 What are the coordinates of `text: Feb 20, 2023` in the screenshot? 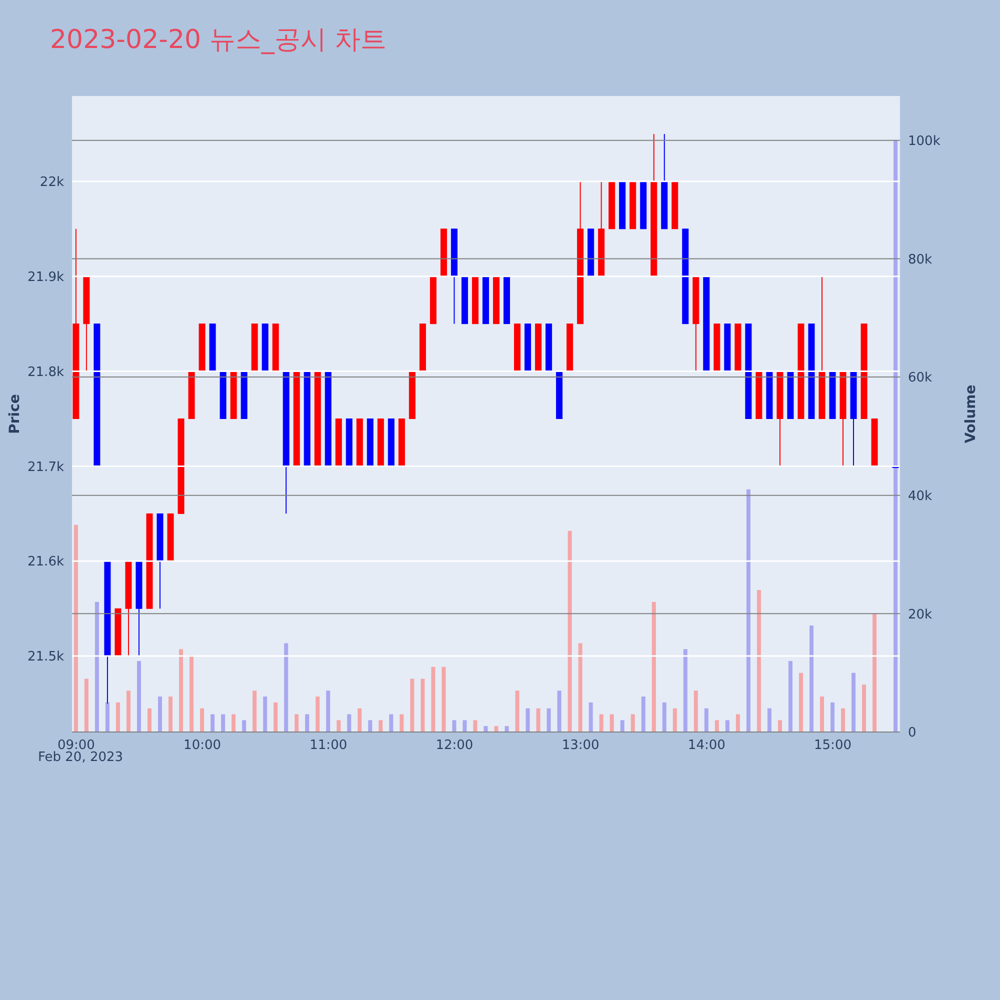 It's located at (81, 757).